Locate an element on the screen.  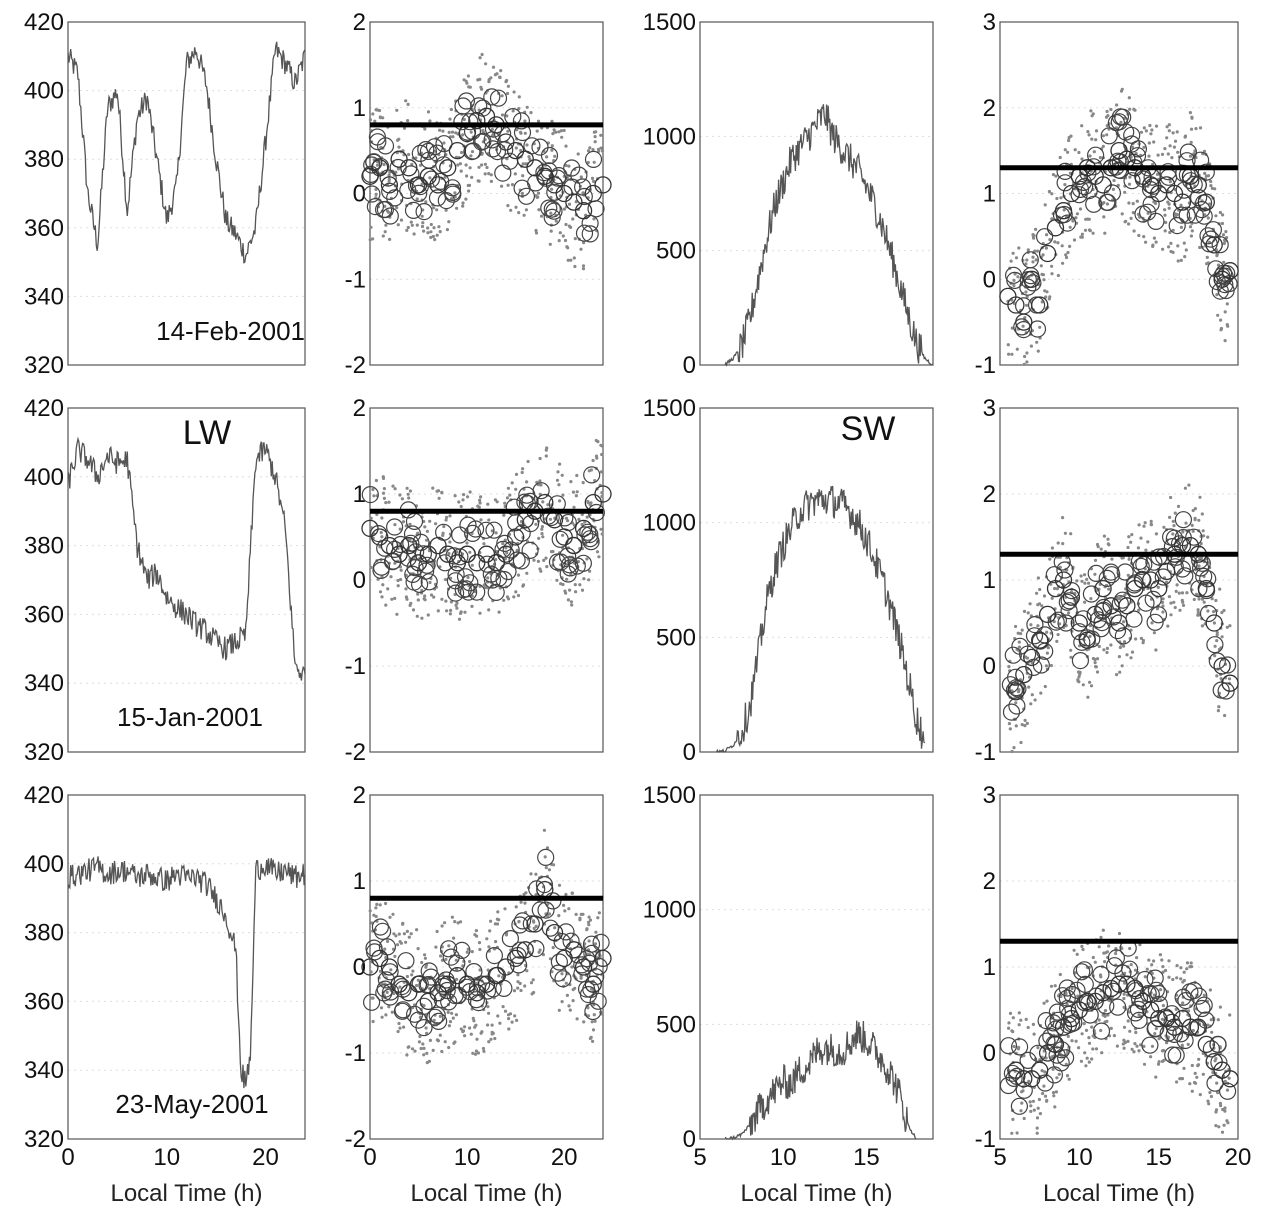
y-tick-label: 340 is located at coordinates (44, 683).